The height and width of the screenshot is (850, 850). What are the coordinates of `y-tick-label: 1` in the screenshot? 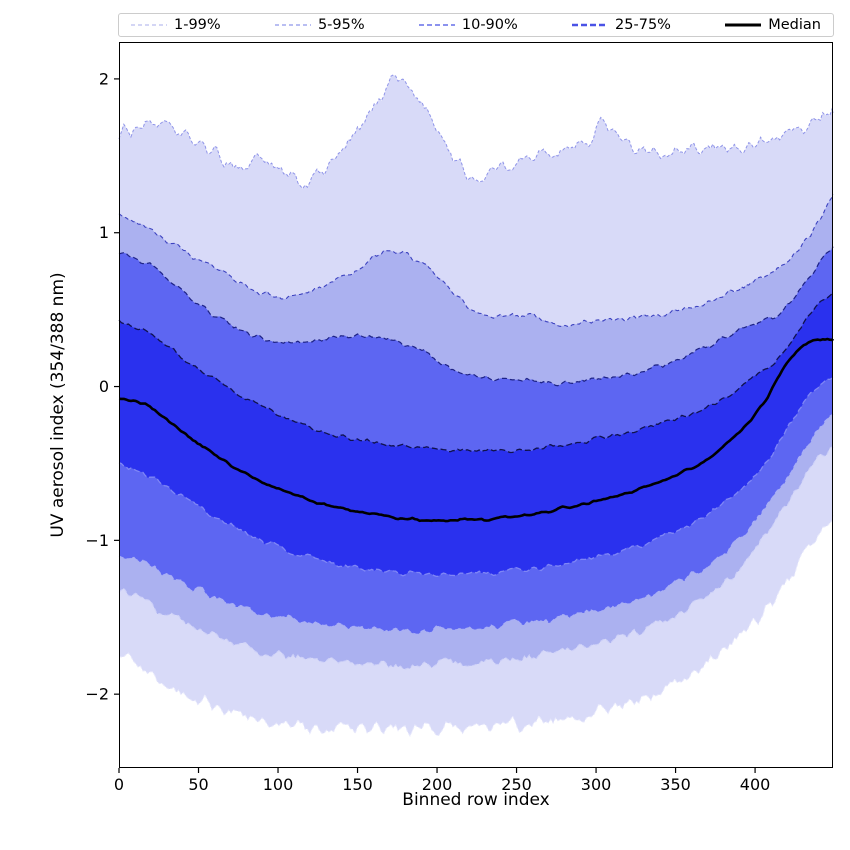 It's located at (104, 232).